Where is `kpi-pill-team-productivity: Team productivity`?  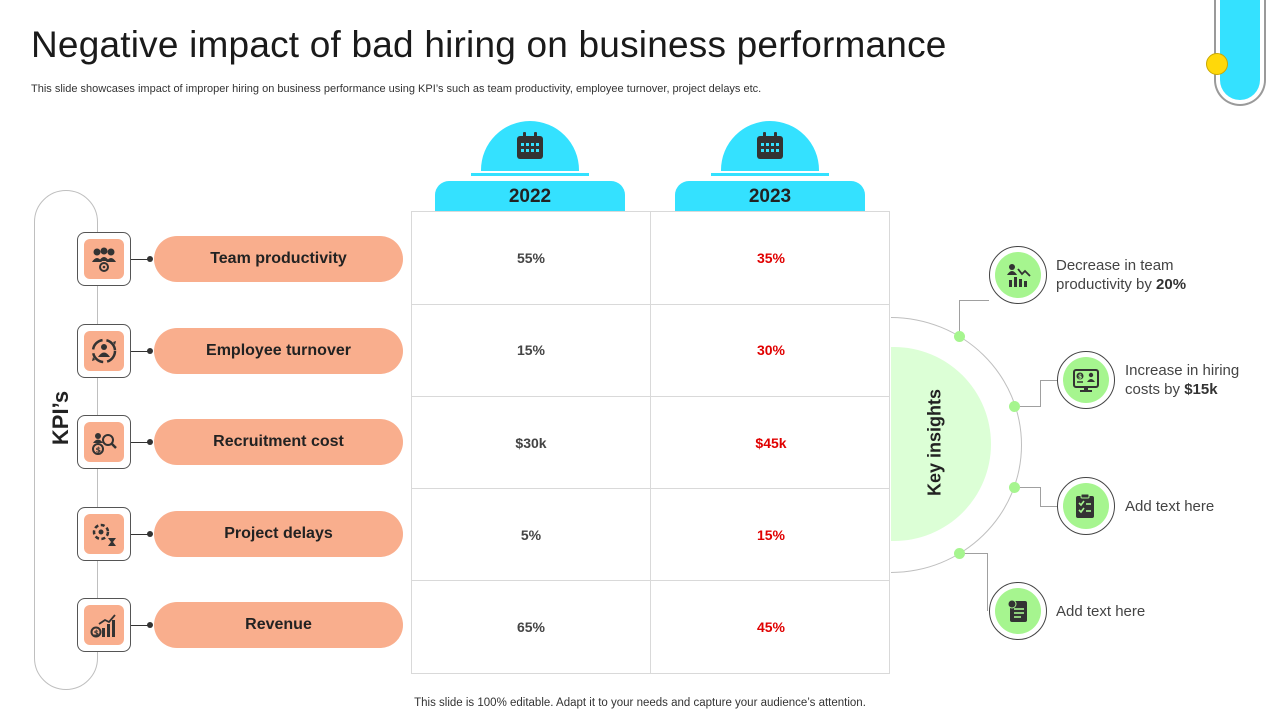
kpi-pill-team-productivity: Team productivity is located at coordinates (278, 259).